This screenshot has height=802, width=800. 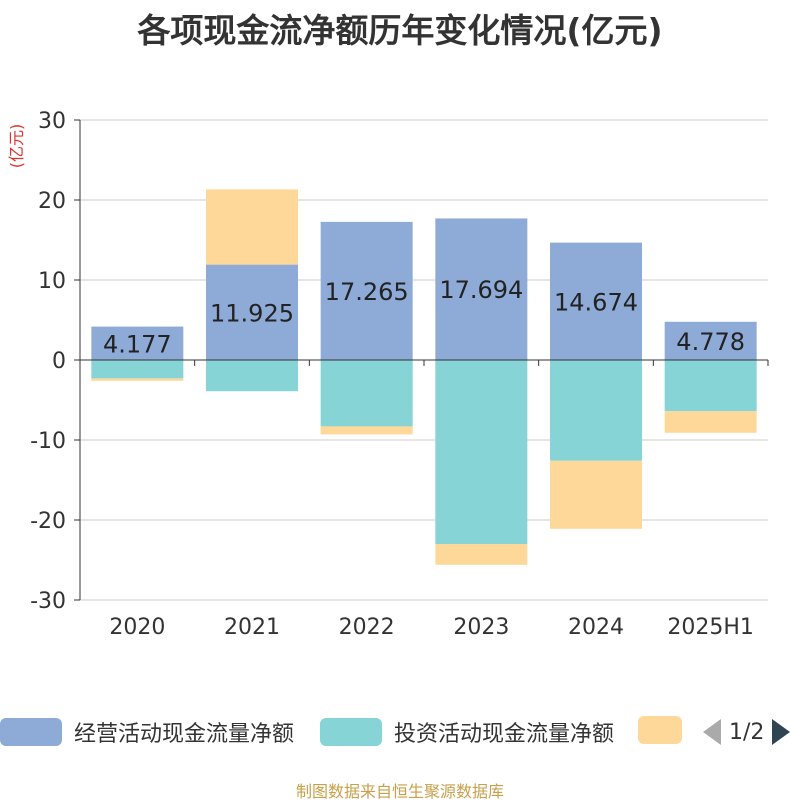 I want to click on data-labels: 4.177 11.925 17.265 17.694 14.674 4.778, so click(x=424, y=317).